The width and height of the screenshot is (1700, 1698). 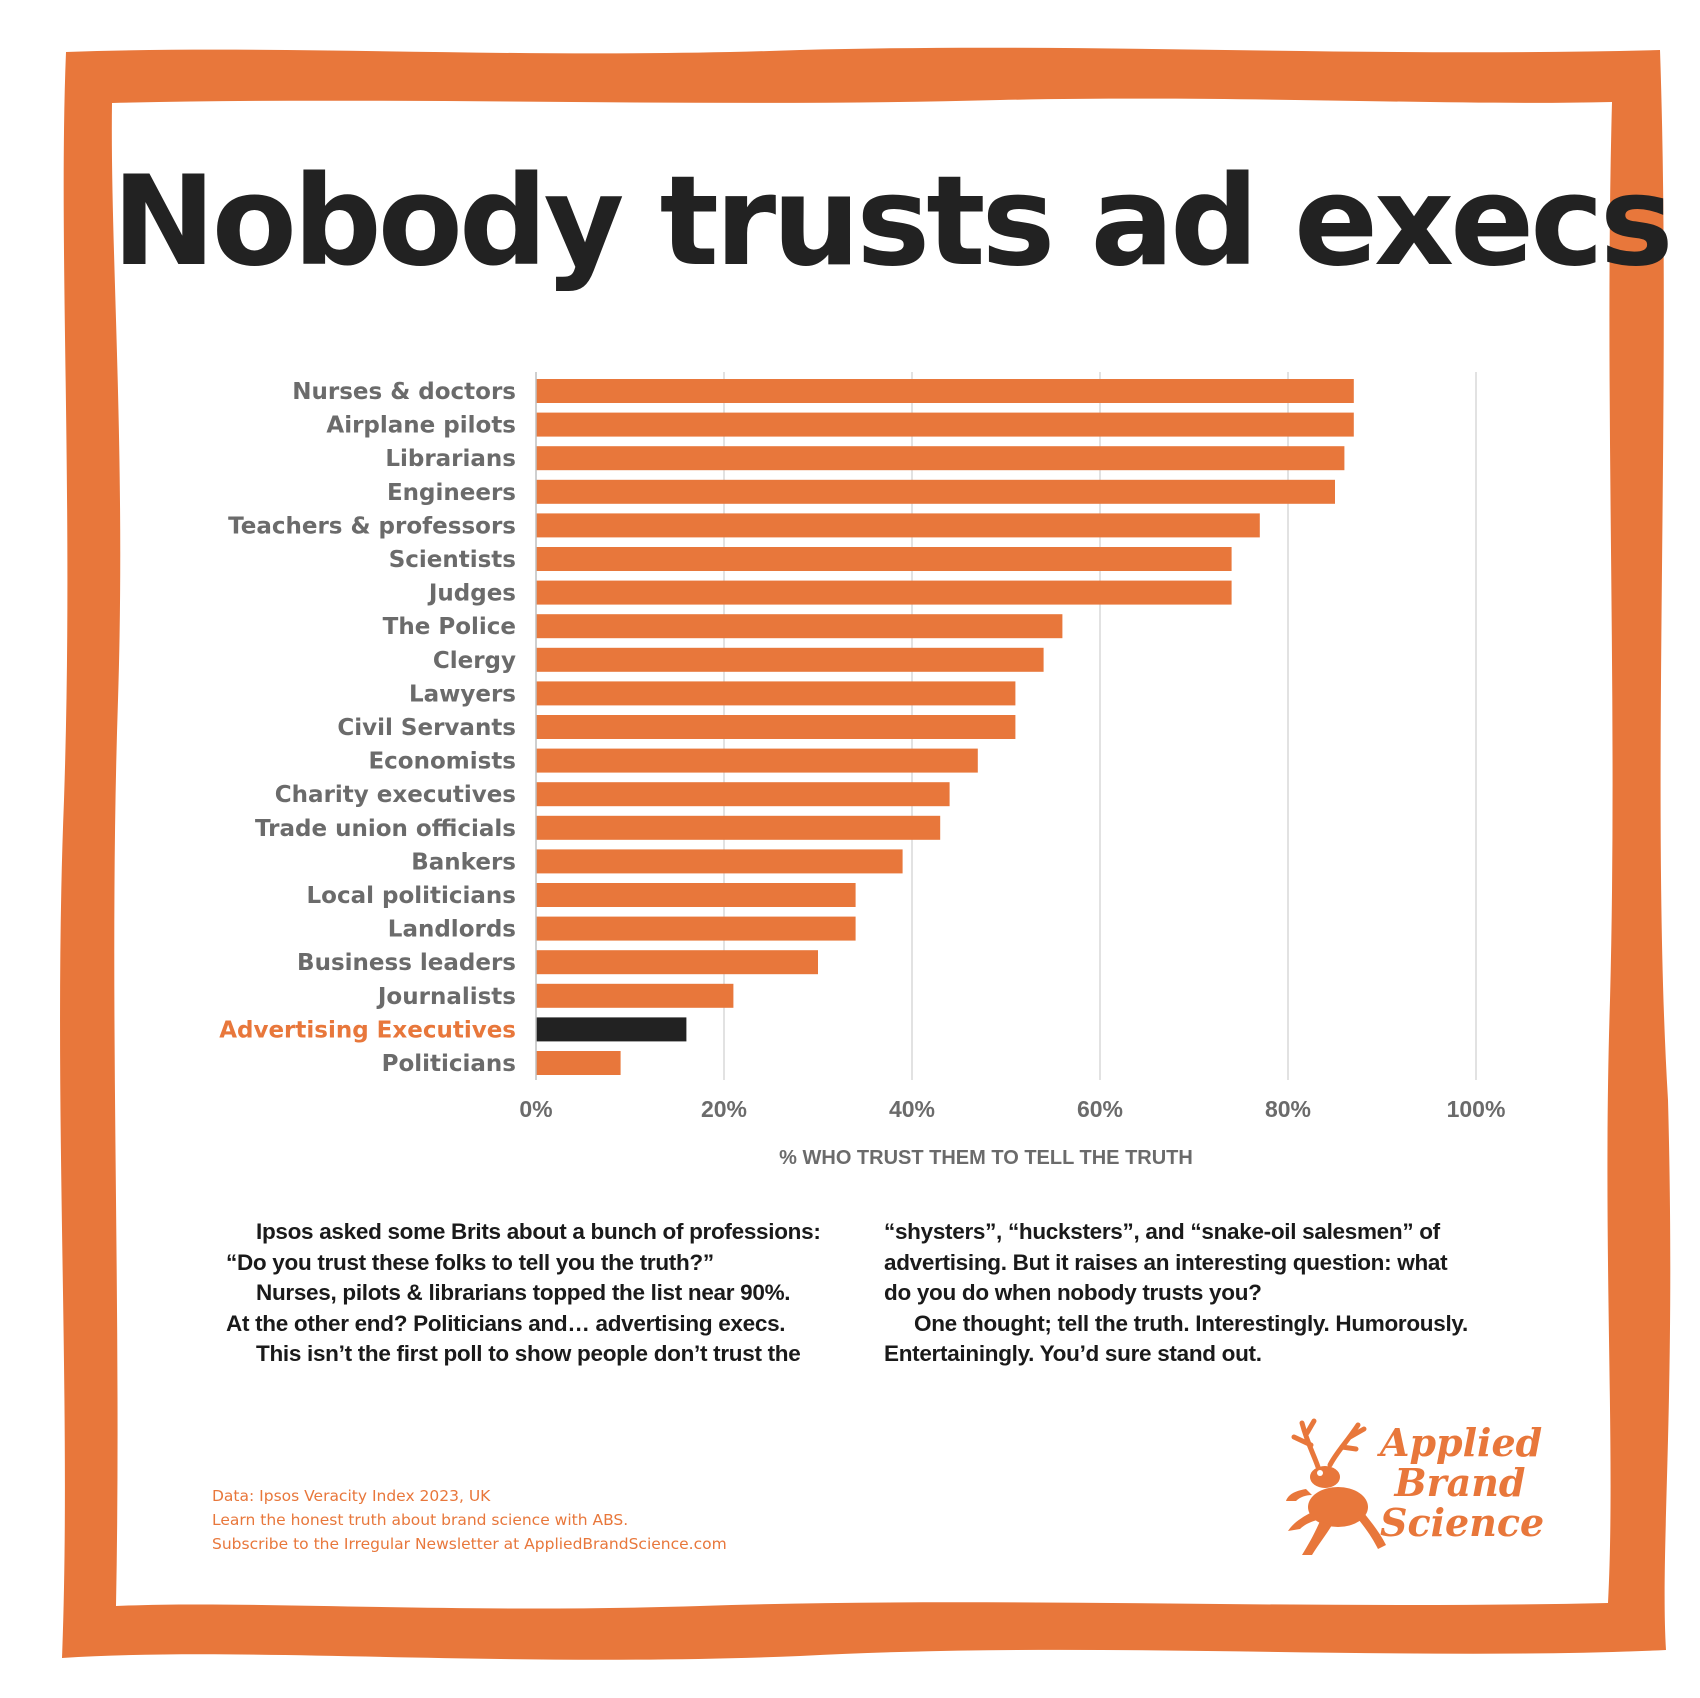 I want to click on category-label: Engineers, so click(x=451, y=493).